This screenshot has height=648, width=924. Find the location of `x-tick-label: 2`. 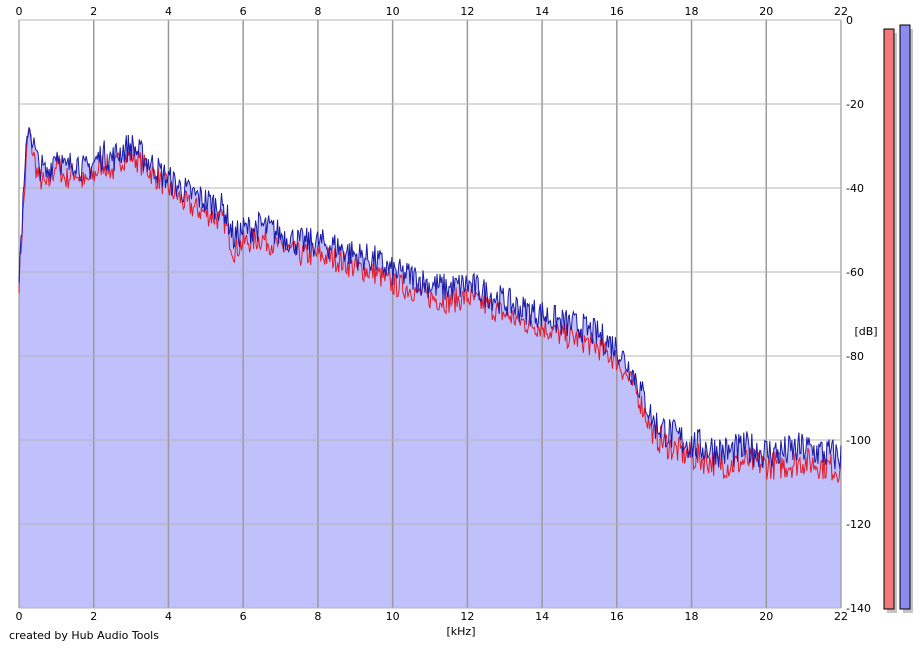

x-tick-label: 2 is located at coordinates (93, 616).